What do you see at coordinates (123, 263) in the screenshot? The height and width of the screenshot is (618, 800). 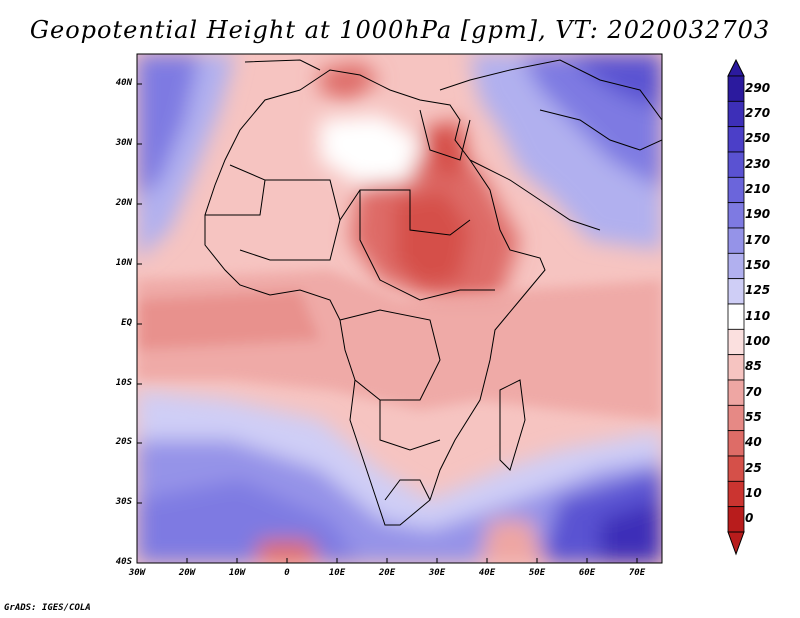 I see `lat-label-10n: 10N` at bounding box center [123, 263].